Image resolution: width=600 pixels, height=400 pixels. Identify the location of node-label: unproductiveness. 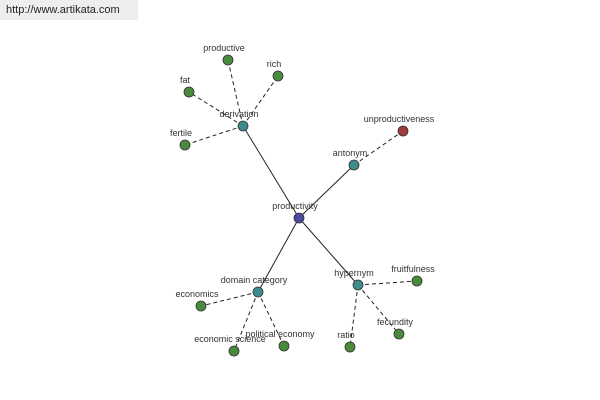
(399, 119).